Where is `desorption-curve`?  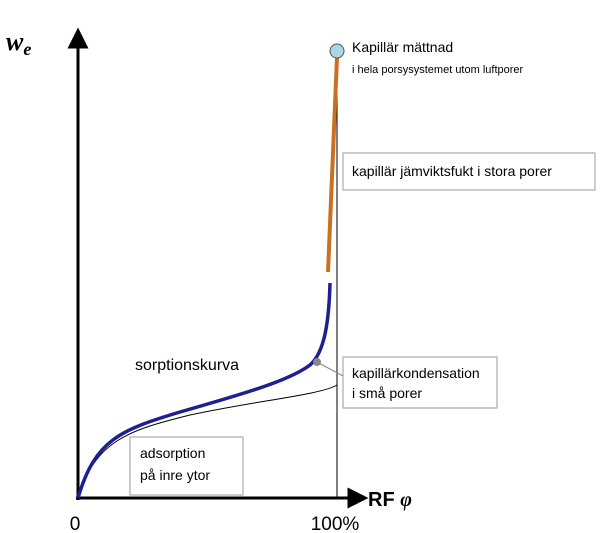 desorption-curve is located at coordinates (207, 441).